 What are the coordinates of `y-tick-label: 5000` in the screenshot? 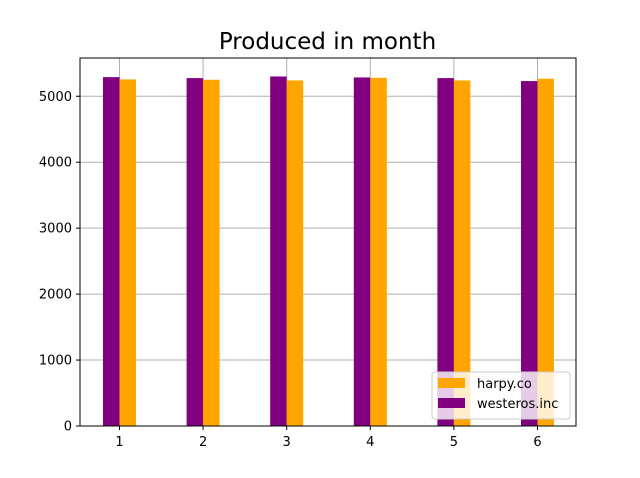 It's located at (55, 97).